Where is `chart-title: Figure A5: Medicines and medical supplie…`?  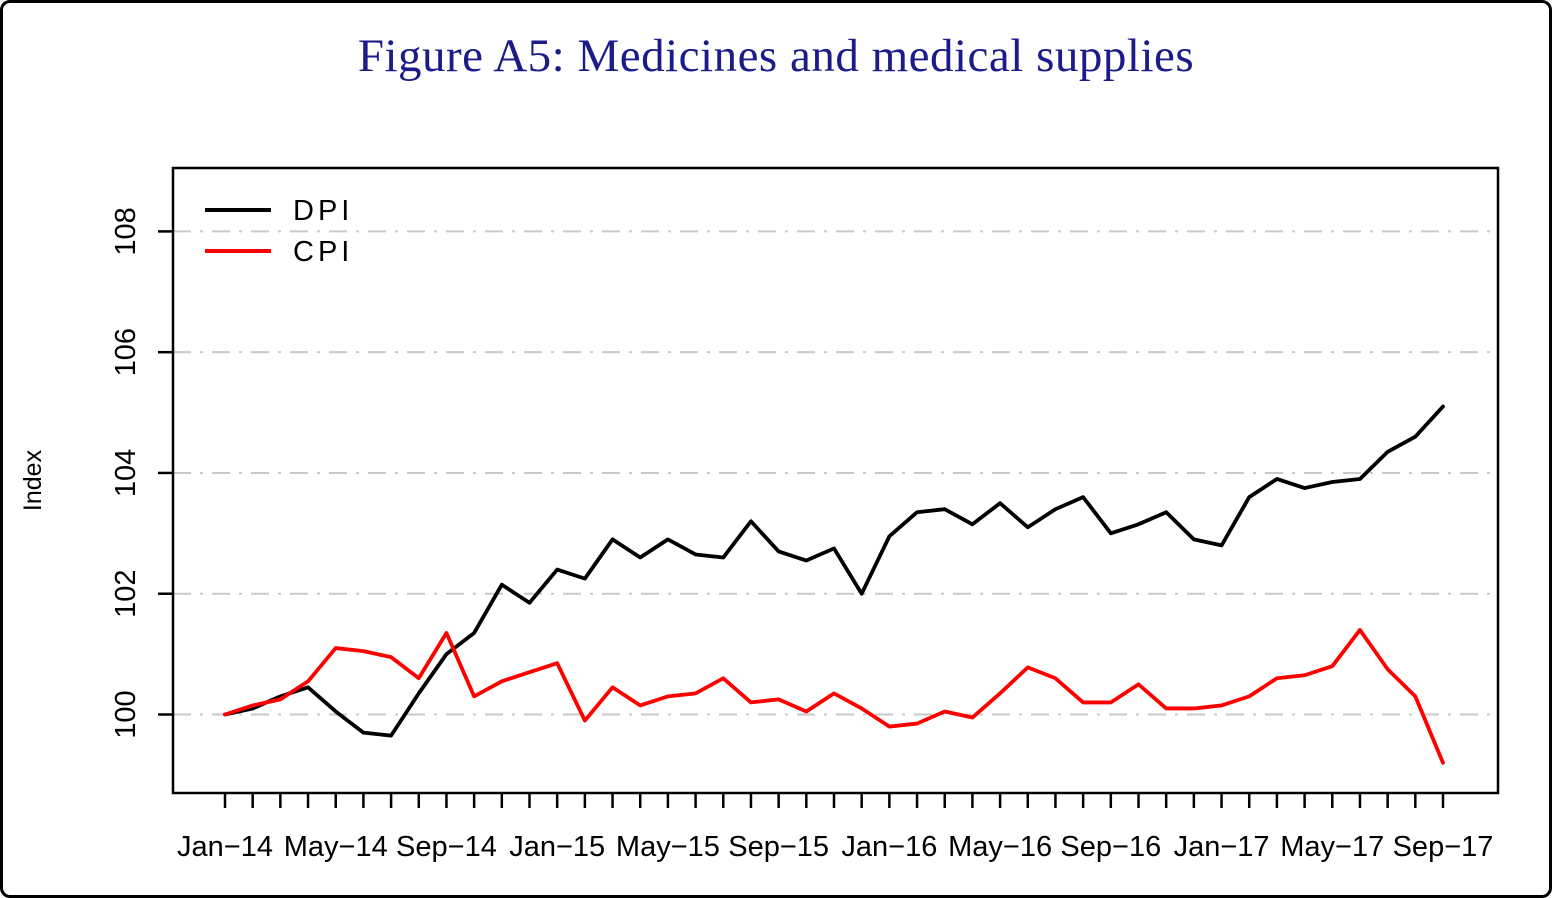
chart-title: Figure A5: Medicines and medical supplie… is located at coordinates (776, 56).